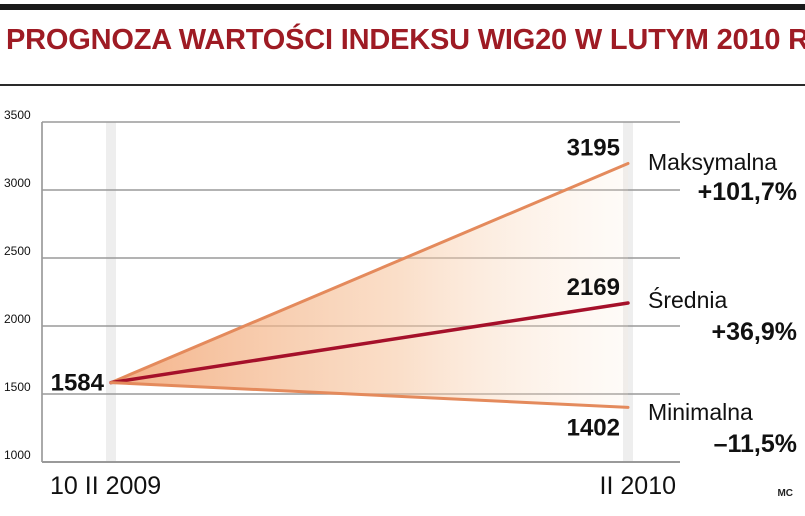  I want to click on y-tick-label: 3500, so click(17, 115).